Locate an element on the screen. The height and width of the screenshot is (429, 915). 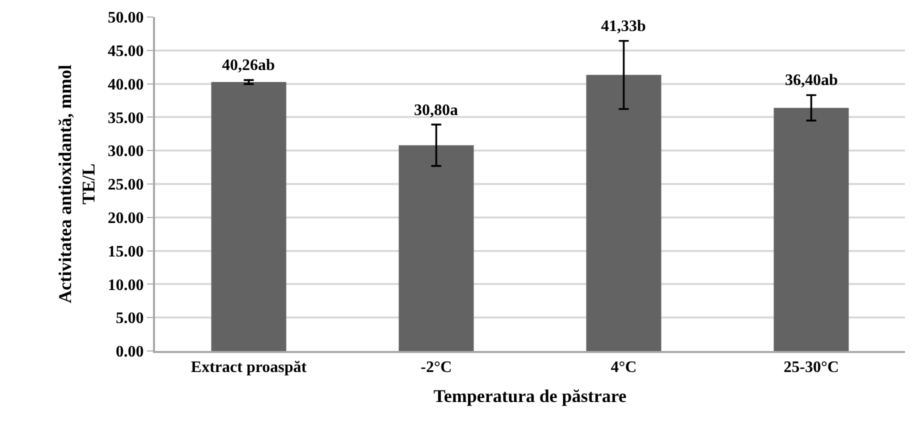
data-label: 36,40ab is located at coordinates (811, 80).